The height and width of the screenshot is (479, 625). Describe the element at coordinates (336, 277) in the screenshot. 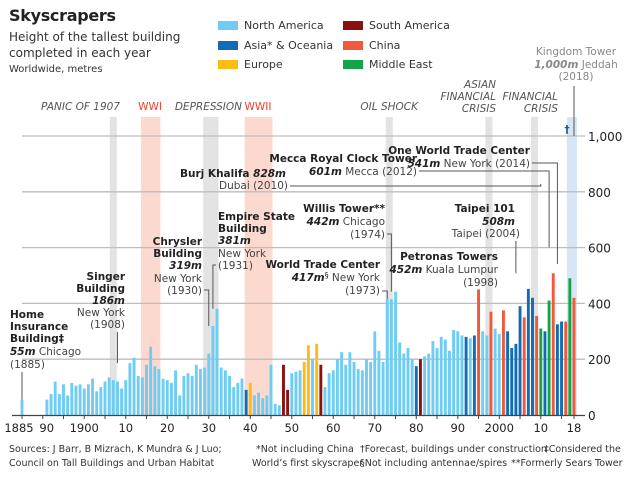

I see `wtc-detail: 417m§ New York` at that location.